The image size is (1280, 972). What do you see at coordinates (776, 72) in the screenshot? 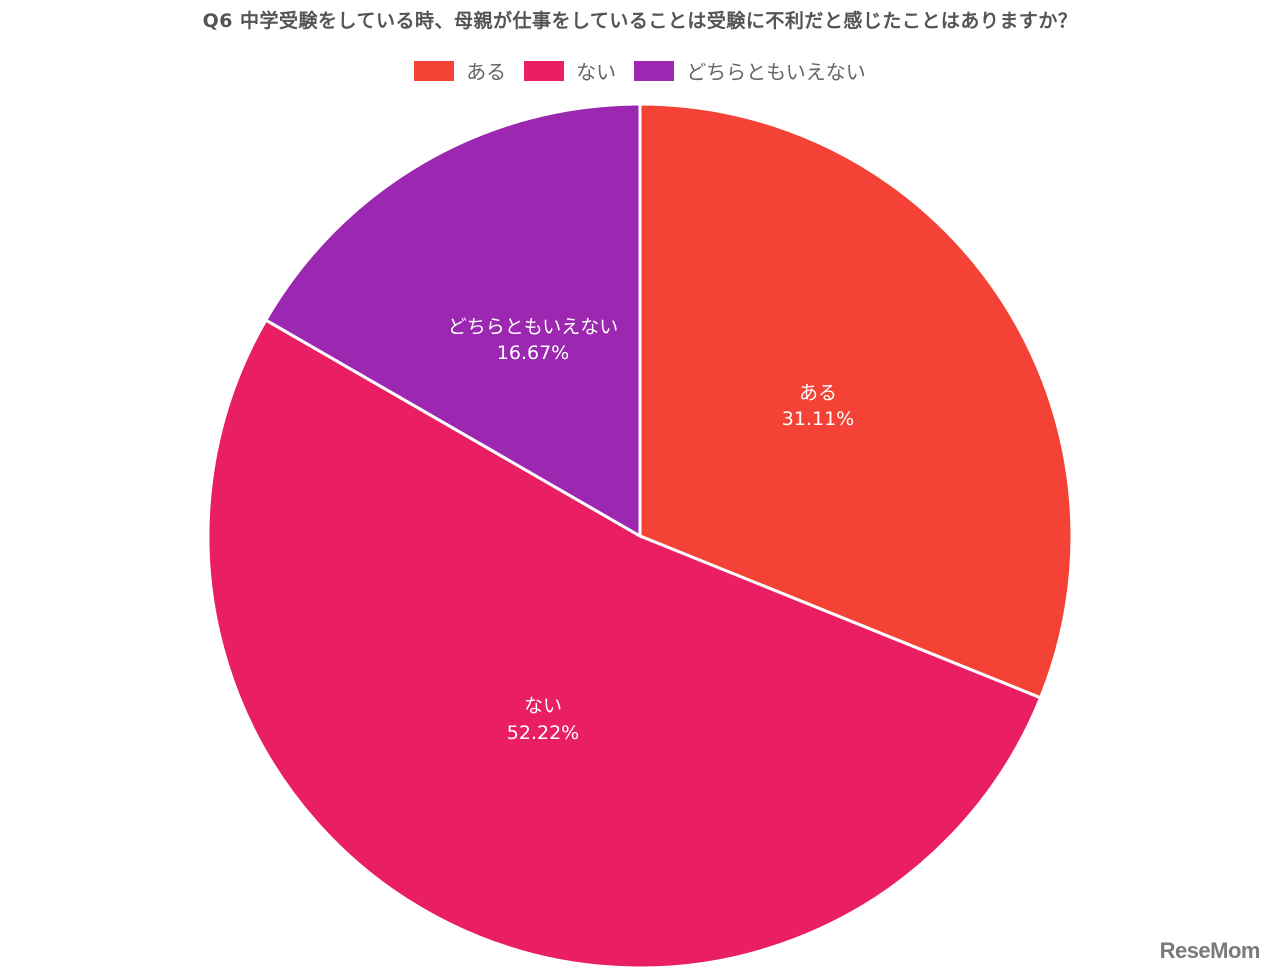
I see `legend-label-dochira: どちらともいえない` at bounding box center [776, 72].